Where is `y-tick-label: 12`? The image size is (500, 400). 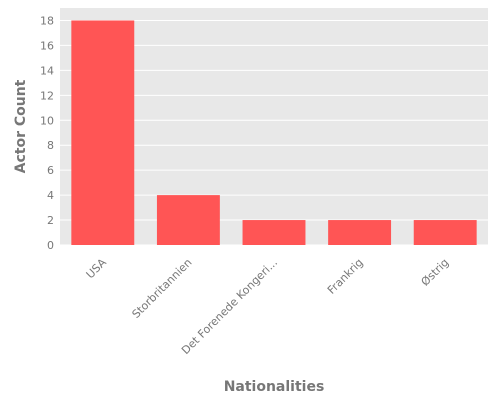
y-tick-label: 12 is located at coordinates (47, 95).